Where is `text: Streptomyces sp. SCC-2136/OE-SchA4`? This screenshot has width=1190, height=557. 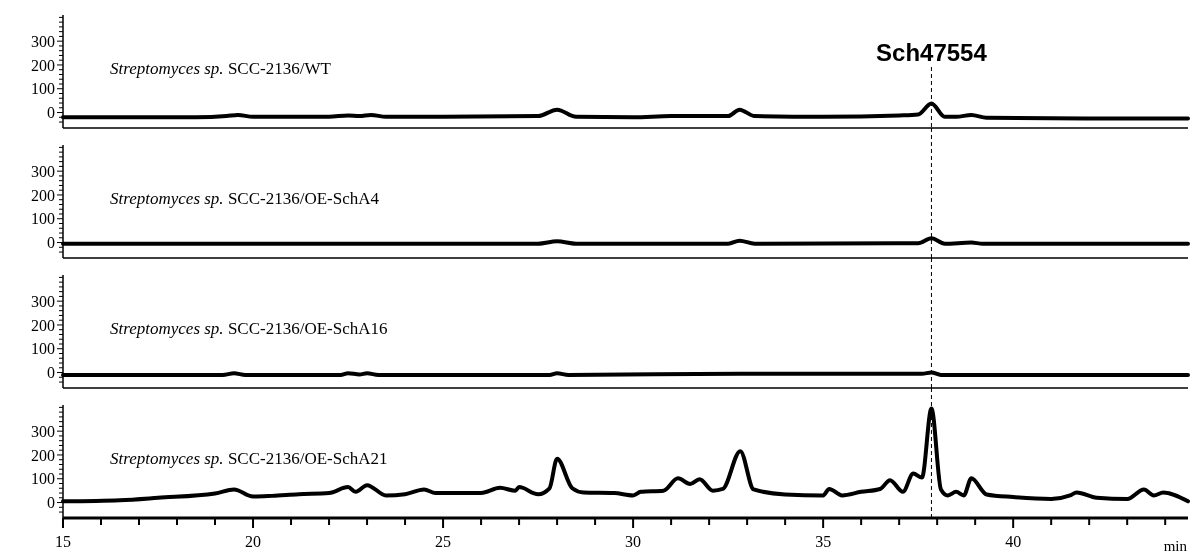 text: Streptomyces sp. SCC-2136/OE-SchA4 is located at coordinates (245, 198).